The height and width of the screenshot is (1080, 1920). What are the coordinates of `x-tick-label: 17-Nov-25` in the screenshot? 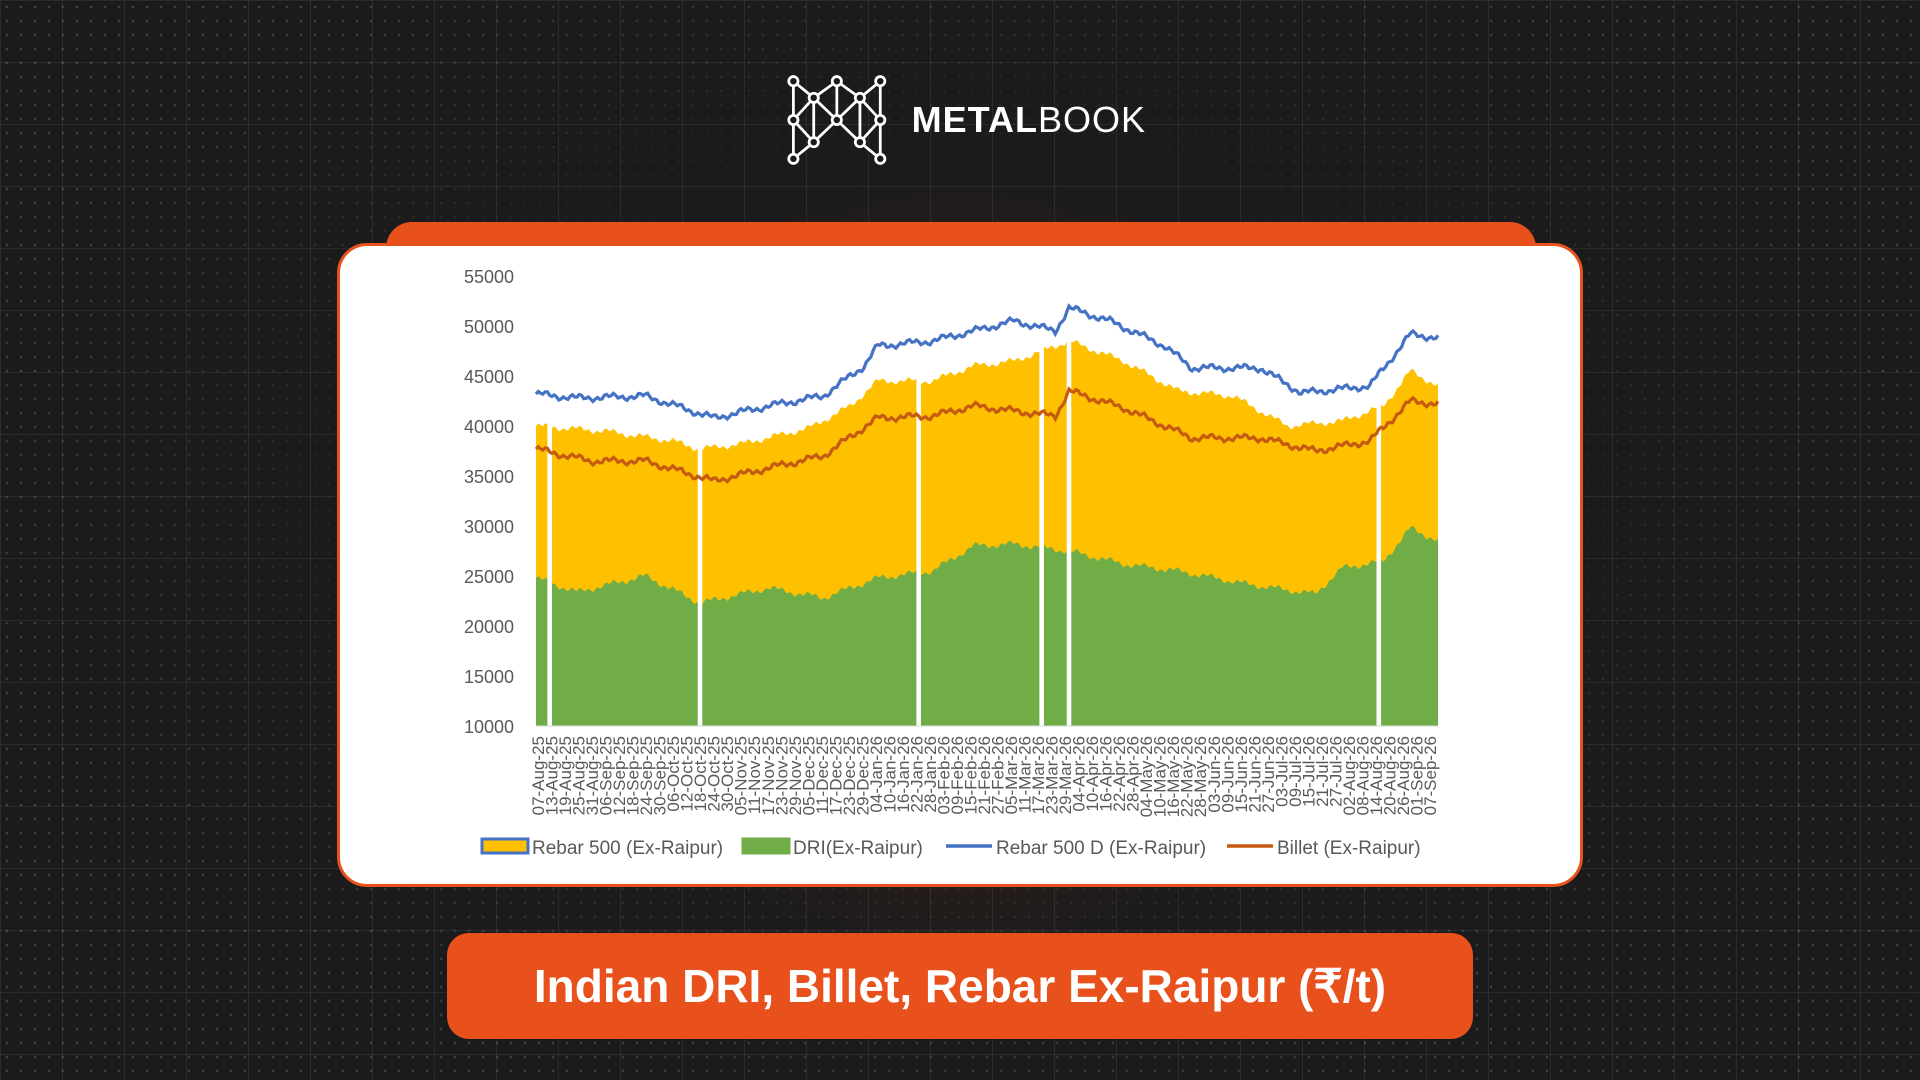 It's located at (768, 775).